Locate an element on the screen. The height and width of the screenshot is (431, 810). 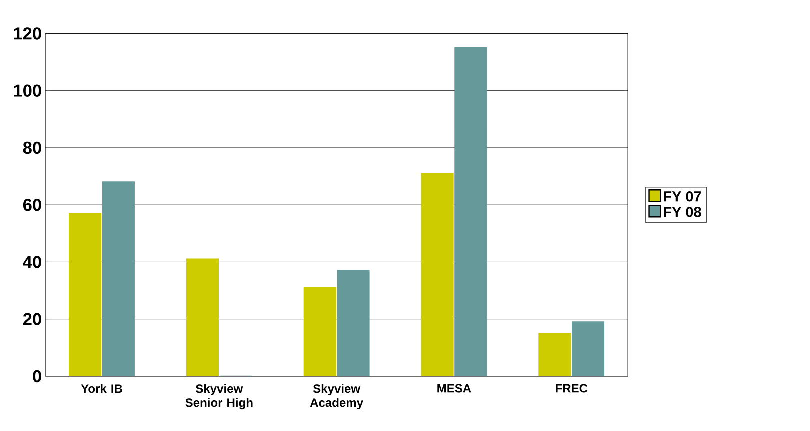
legend-label: FY 07 is located at coordinates (683, 197).